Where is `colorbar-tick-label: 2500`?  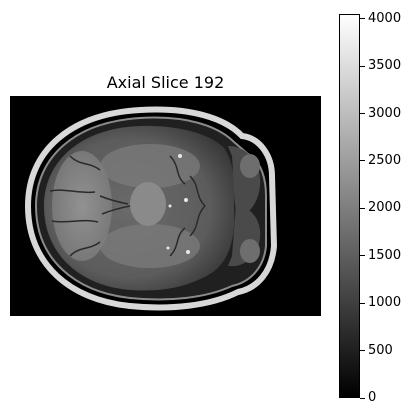
colorbar-tick-label: 2500 is located at coordinates (385, 160).